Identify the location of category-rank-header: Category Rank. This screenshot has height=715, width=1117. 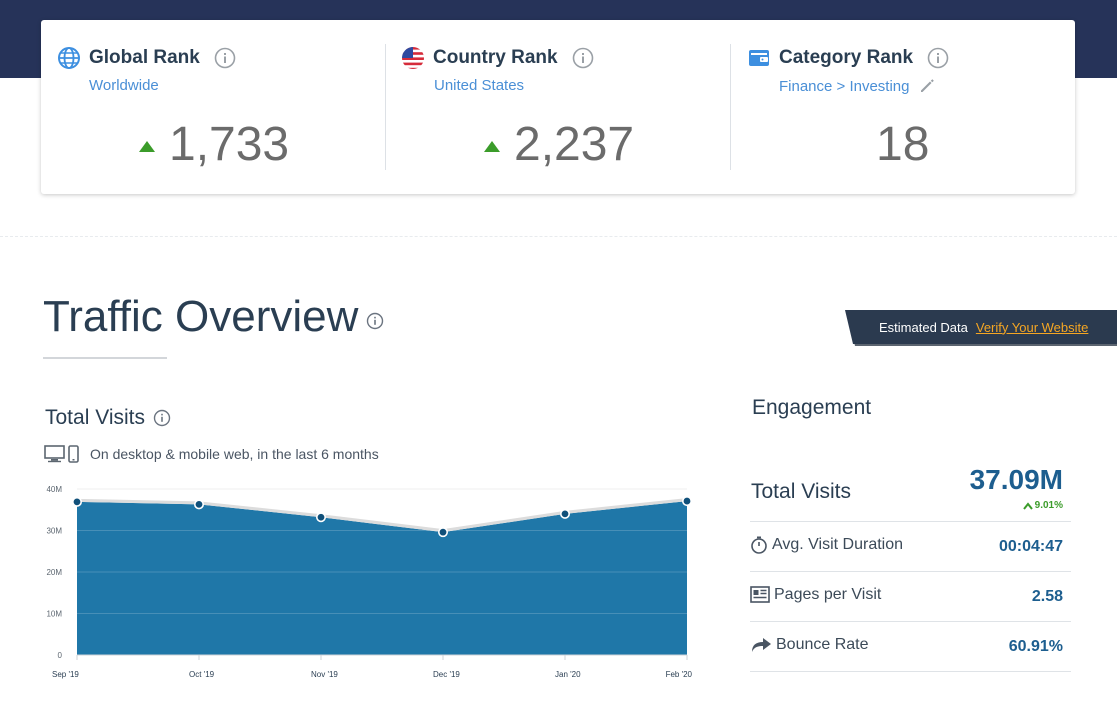
(848, 58).